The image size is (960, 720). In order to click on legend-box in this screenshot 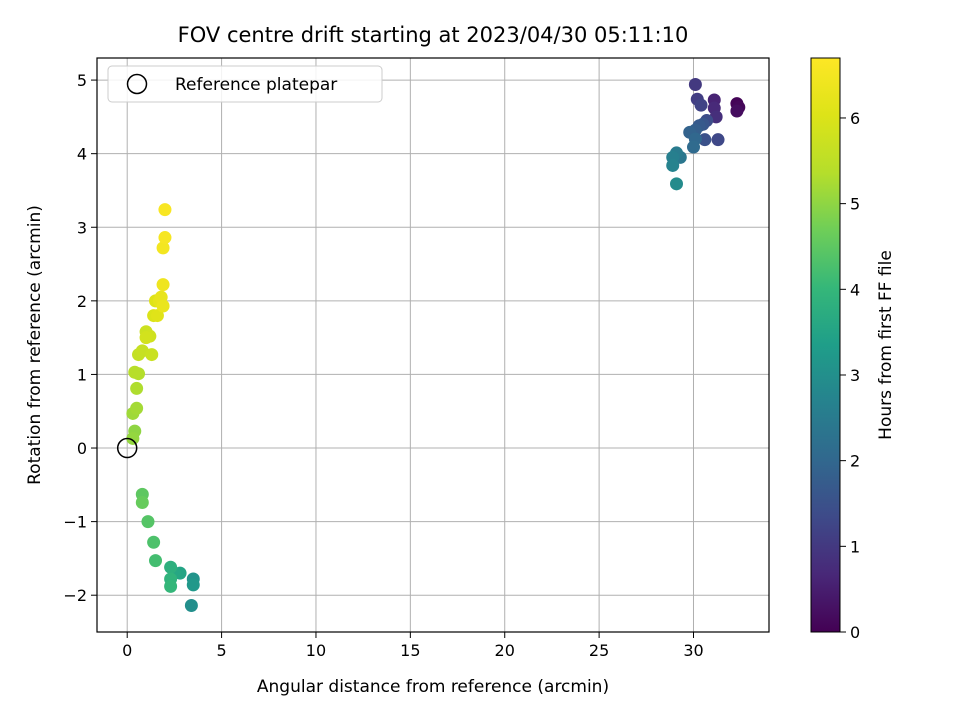, I will do `click(245, 84)`.